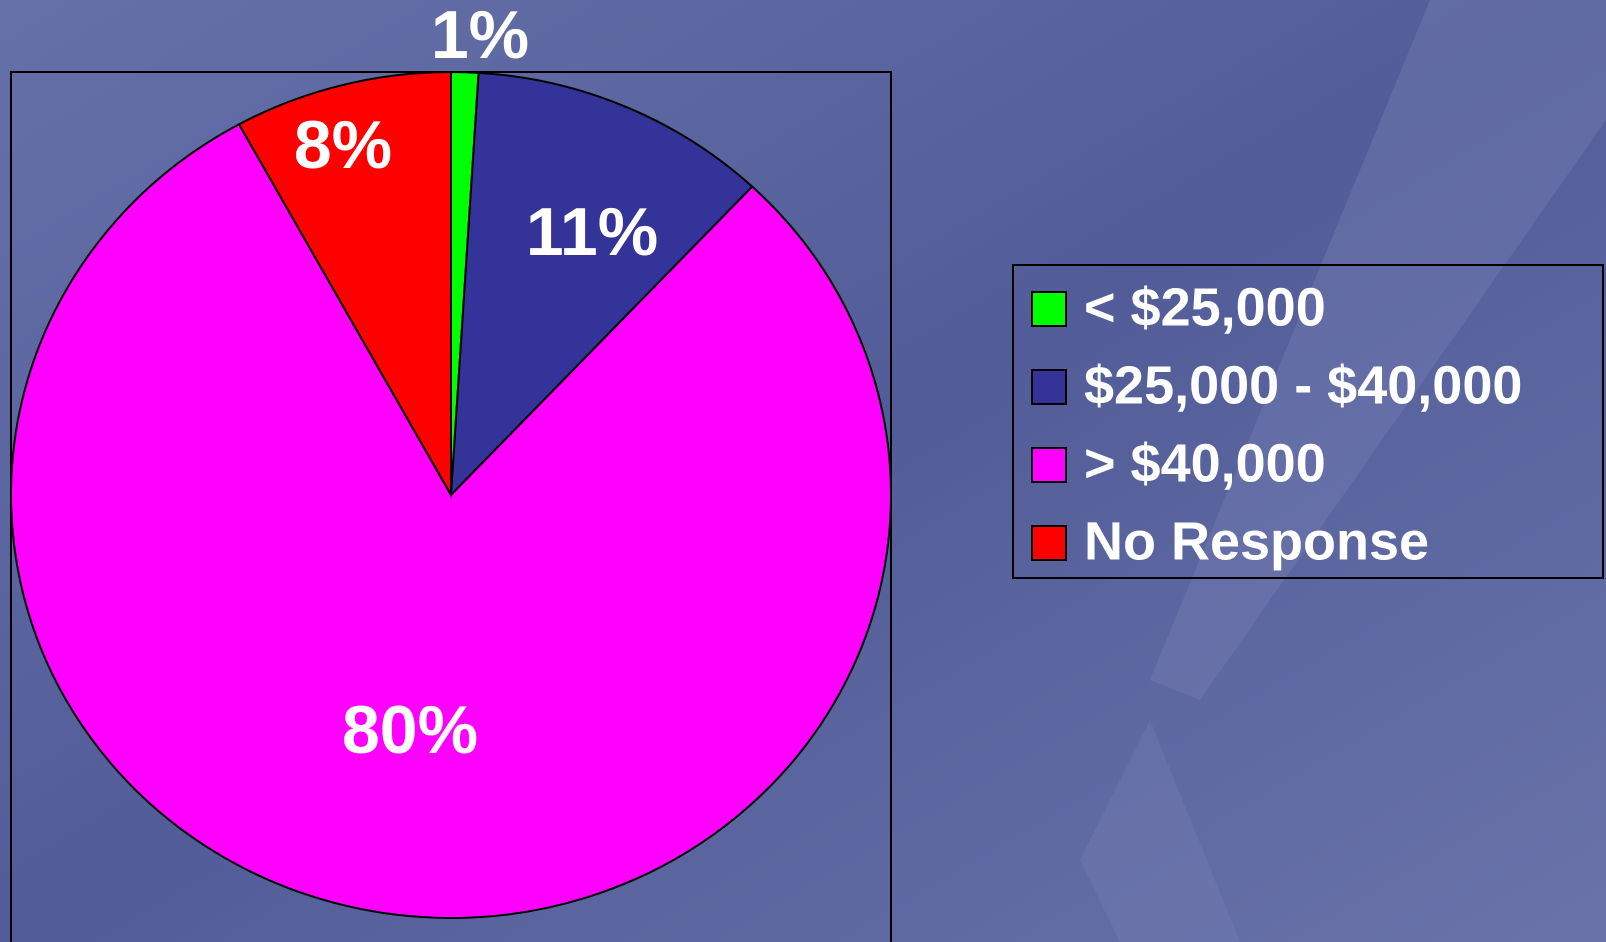 Image resolution: width=1606 pixels, height=942 pixels. What do you see at coordinates (1205, 307) in the screenshot?
I see `legend-label: < $25,000` at bounding box center [1205, 307].